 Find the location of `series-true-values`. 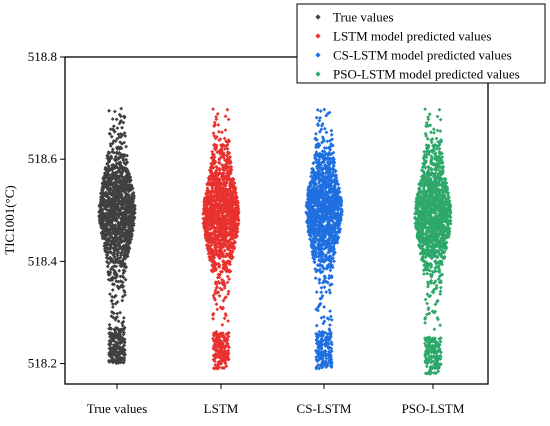

series-true-values is located at coordinates (117, 236).